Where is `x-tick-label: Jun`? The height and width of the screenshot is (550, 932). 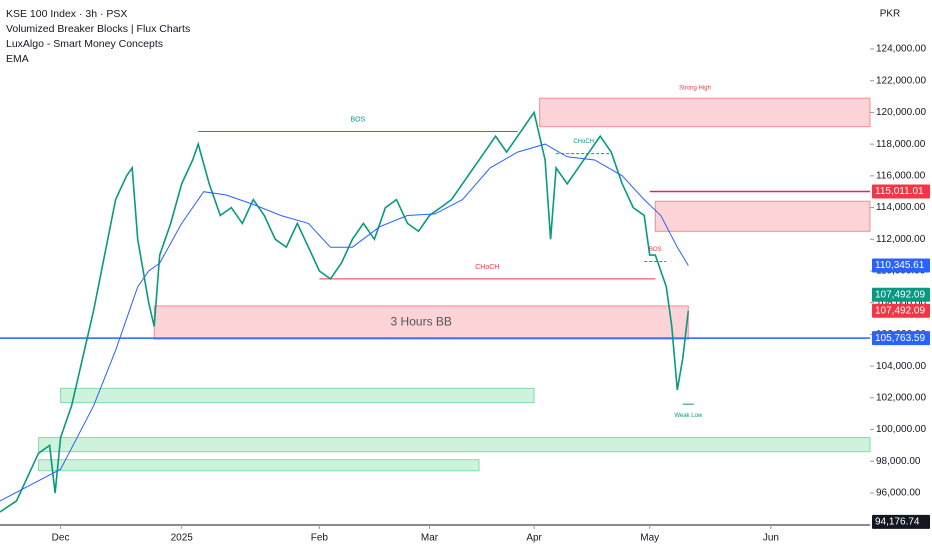 x-tick-label: Jun is located at coordinates (771, 538).